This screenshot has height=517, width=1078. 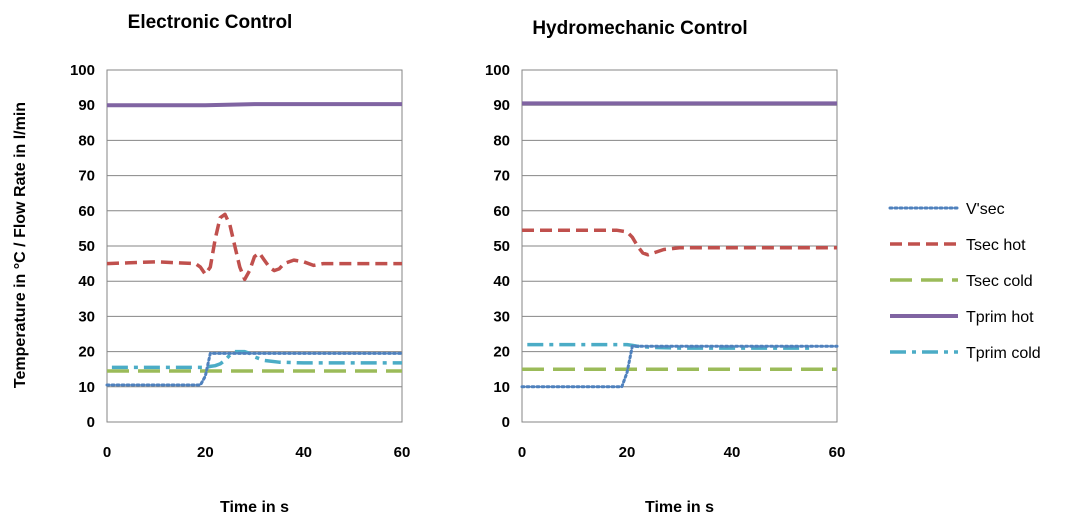 What do you see at coordinates (210, 22) in the screenshot?
I see `chart-title: Electronic Control` at bounding box center [210, 22].